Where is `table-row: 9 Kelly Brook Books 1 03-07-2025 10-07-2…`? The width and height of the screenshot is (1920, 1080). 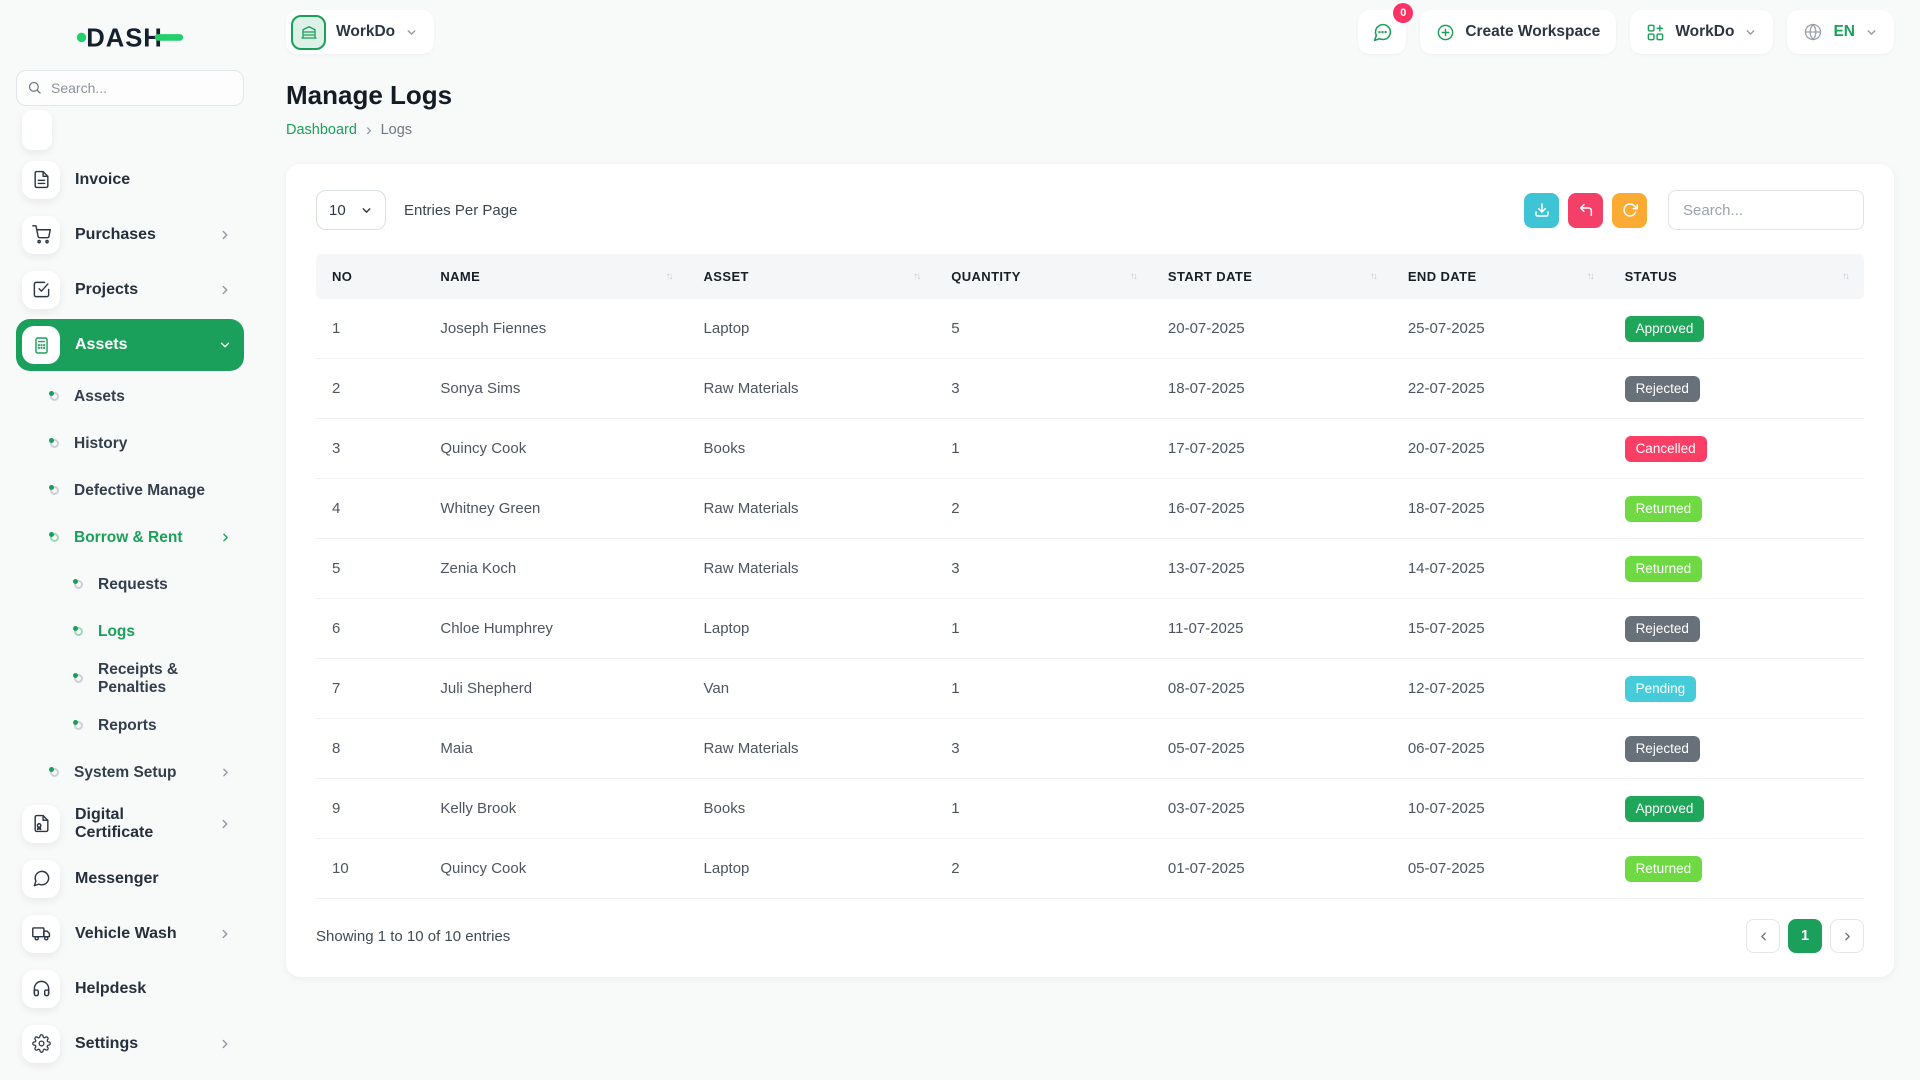
table-row: 9 Kelly Brook Books 1 03-07-2025 10-07-2… is located at coordinates (1090, 808).